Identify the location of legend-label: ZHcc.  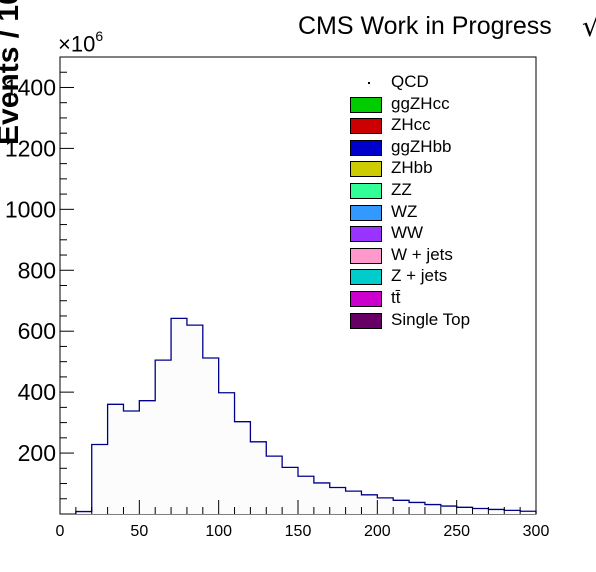
(411, 125).